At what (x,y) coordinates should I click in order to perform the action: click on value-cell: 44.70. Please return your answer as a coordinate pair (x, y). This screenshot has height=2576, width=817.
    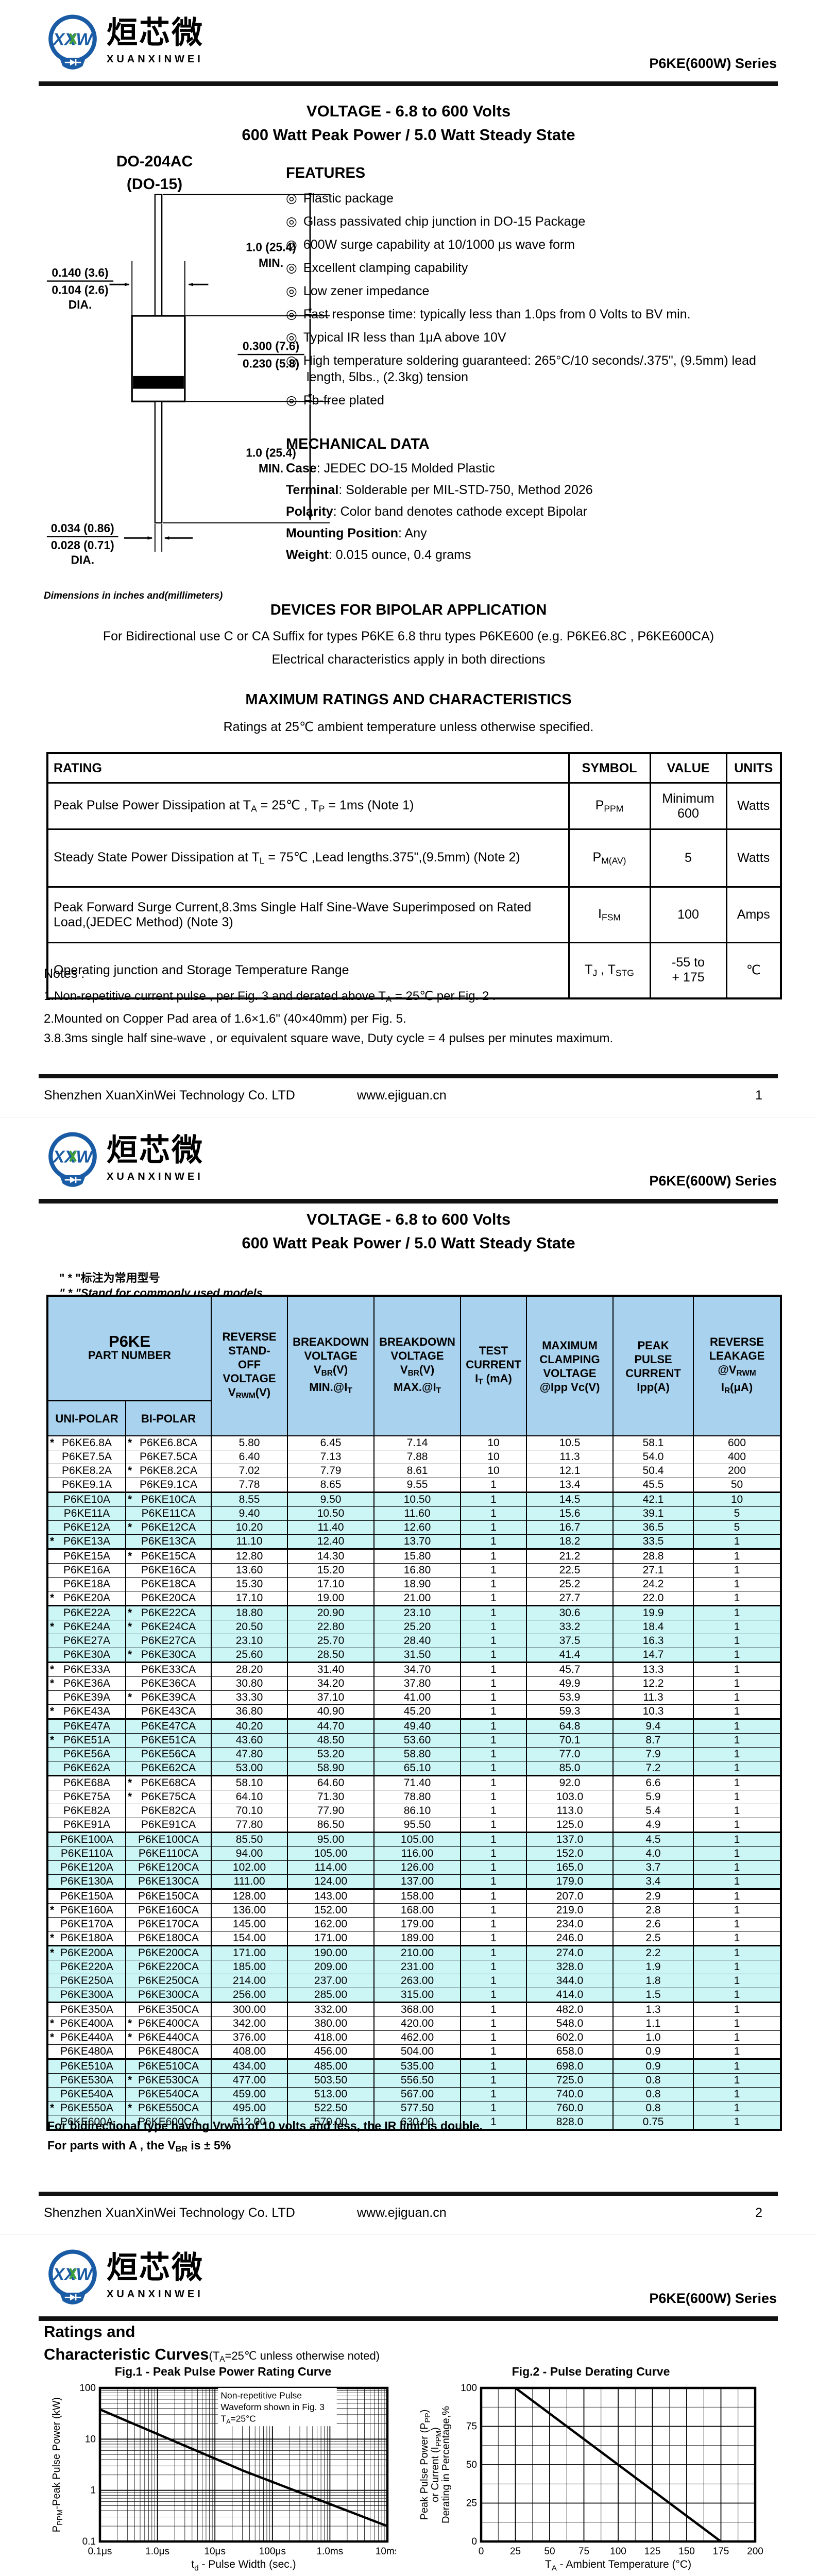
    Looking at the image, I should click on (331, 1726).